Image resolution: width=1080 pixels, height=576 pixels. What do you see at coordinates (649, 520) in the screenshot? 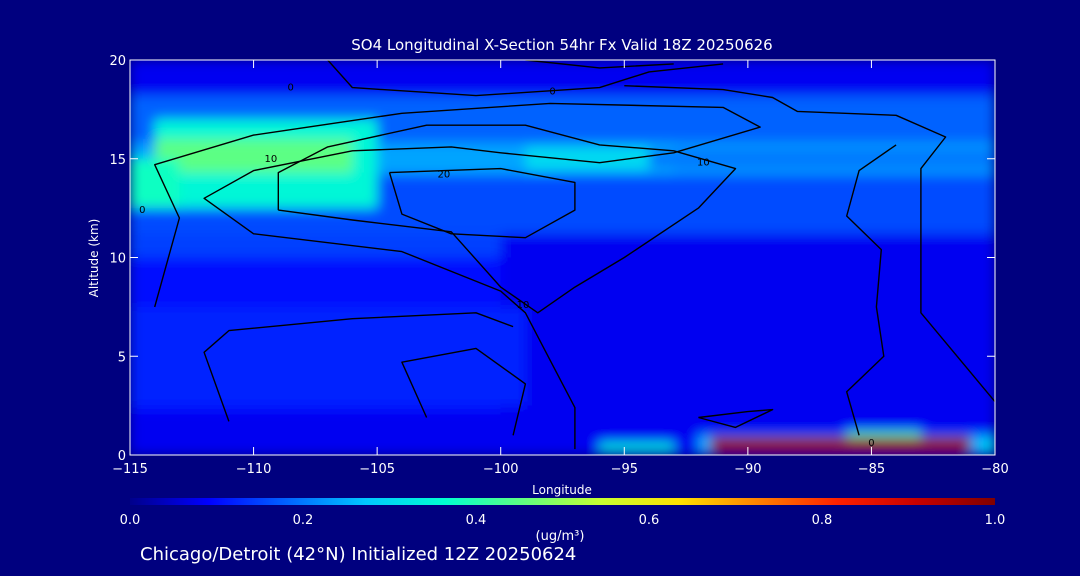
I see `colorbar-tick-label: 0.6` at bounding box center [649, 520].